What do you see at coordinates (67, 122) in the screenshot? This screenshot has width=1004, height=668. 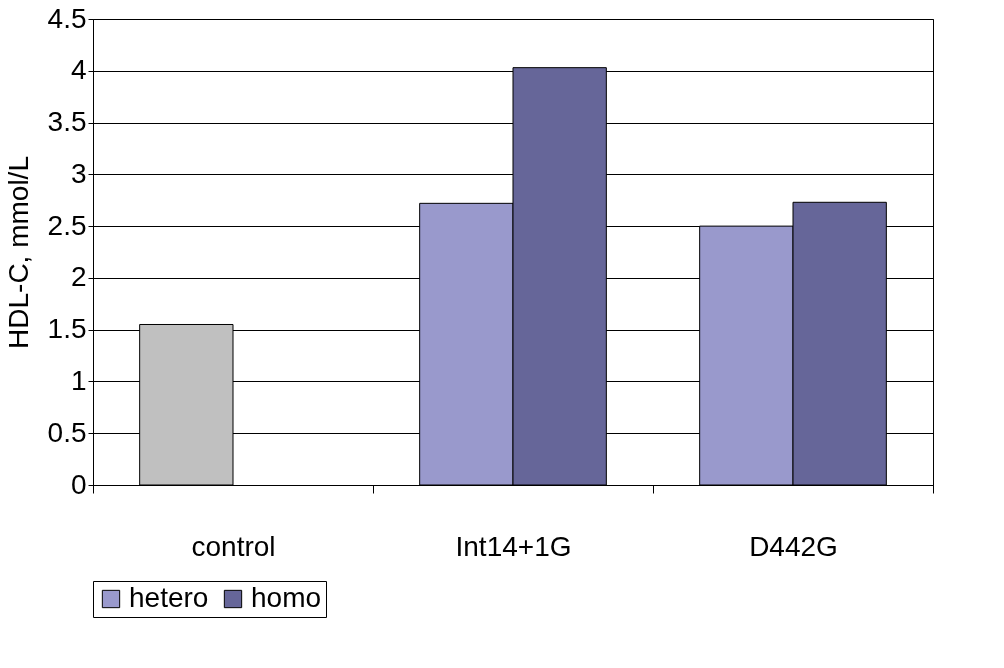 I see `y-tick-label: 3.5` at bounding box center [67, 122].